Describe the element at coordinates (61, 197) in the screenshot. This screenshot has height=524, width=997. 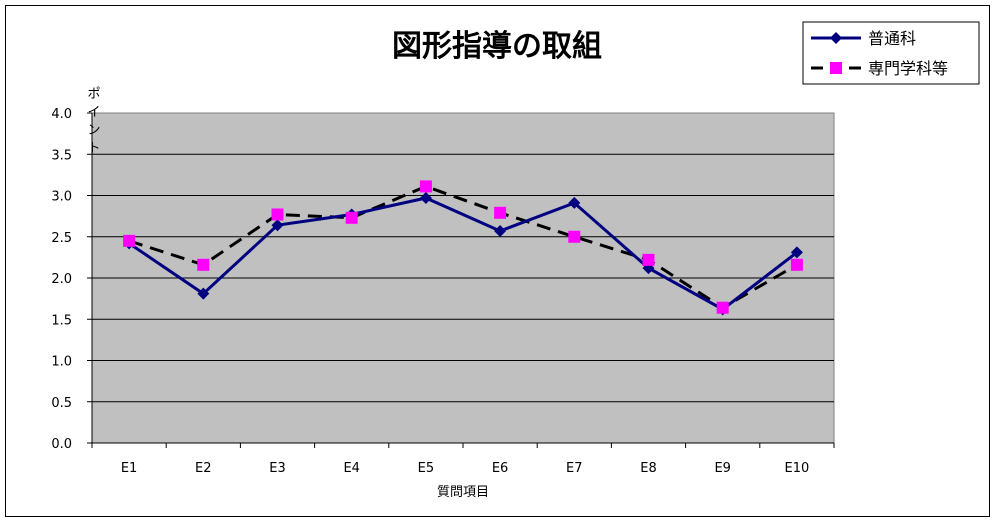
I see `y-tick-label: 3.0` at that location.